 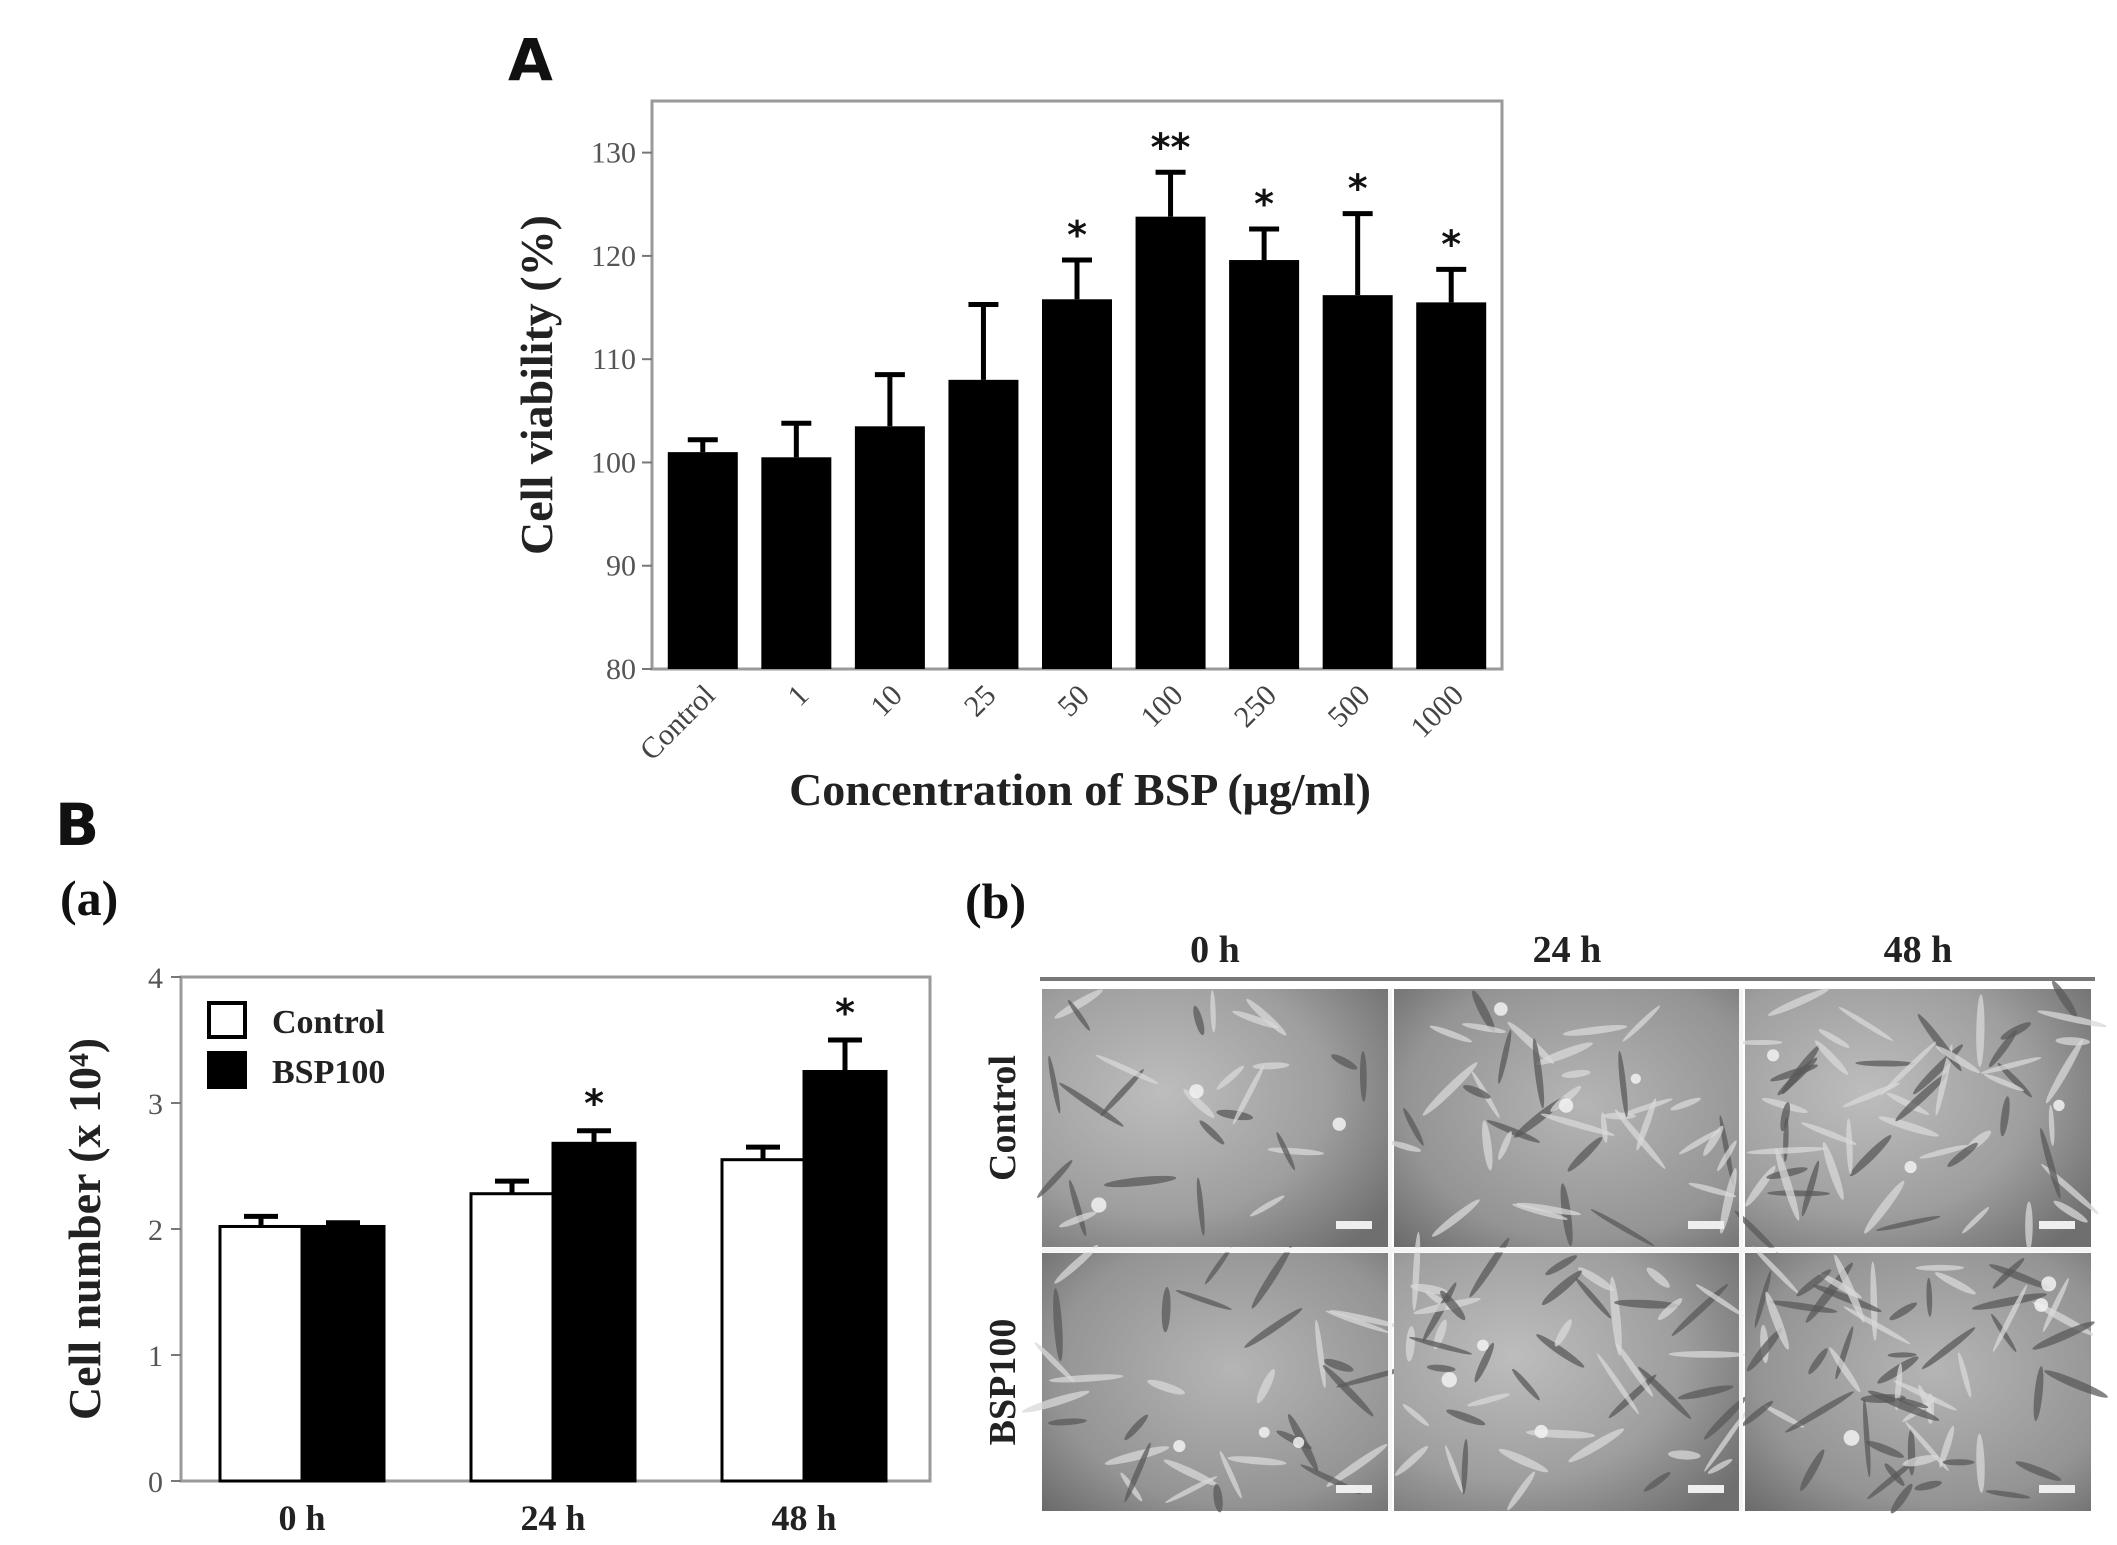 I want to click on chart-b-xtick-label: 48 h, so click(x=803, y=1518).